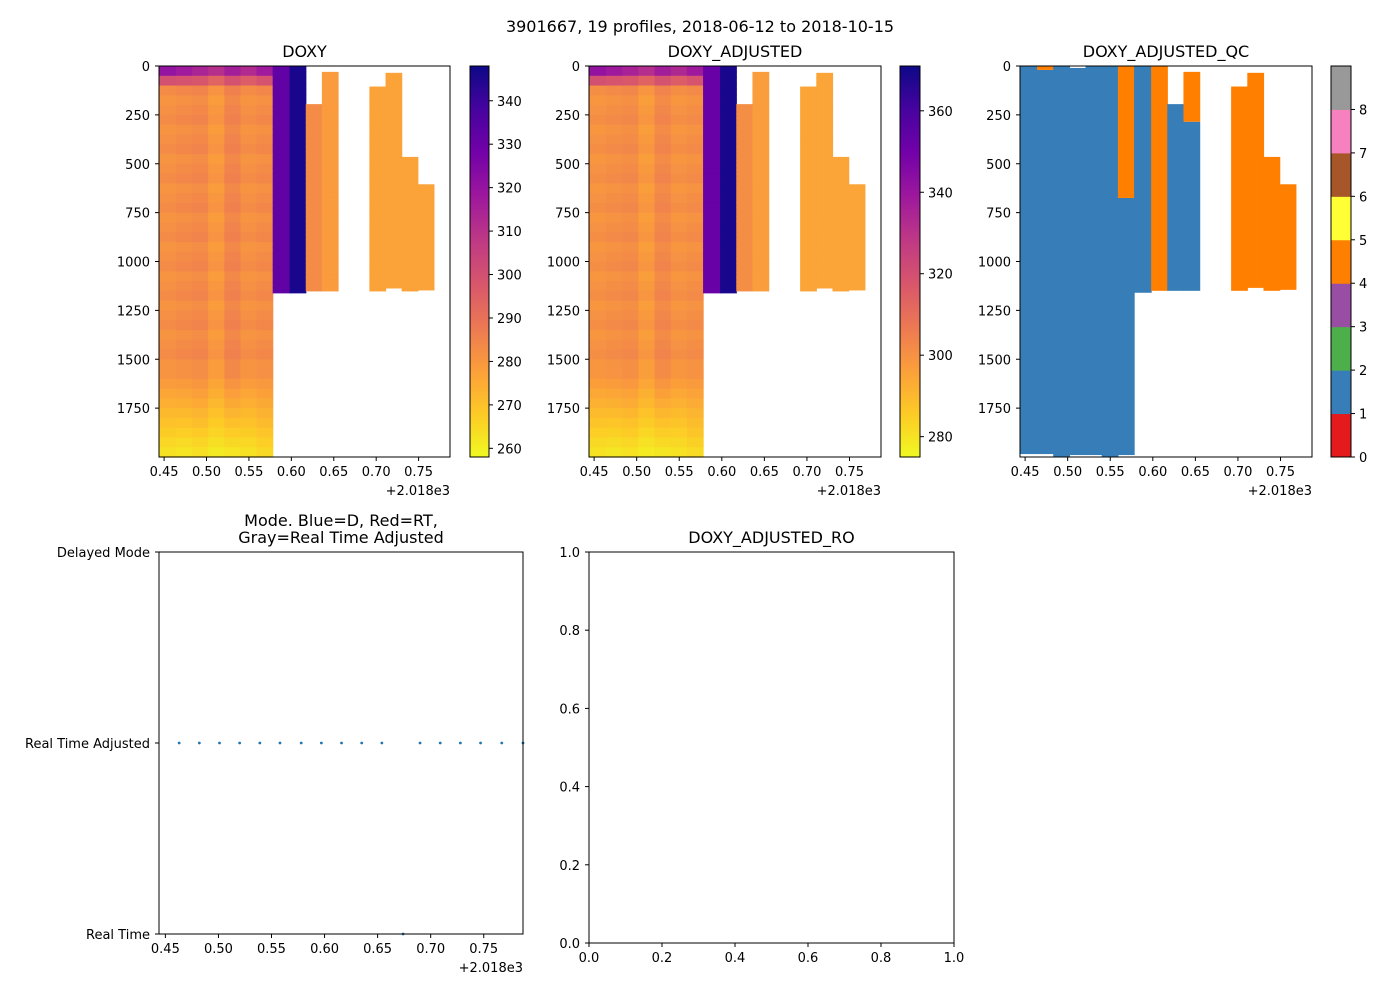 The image size is (1400, 1000). What do you see at coordinates (509, 406) in the screenshot?
I see `colorbar-tick-label: 270` at bounding box center [509, 406].